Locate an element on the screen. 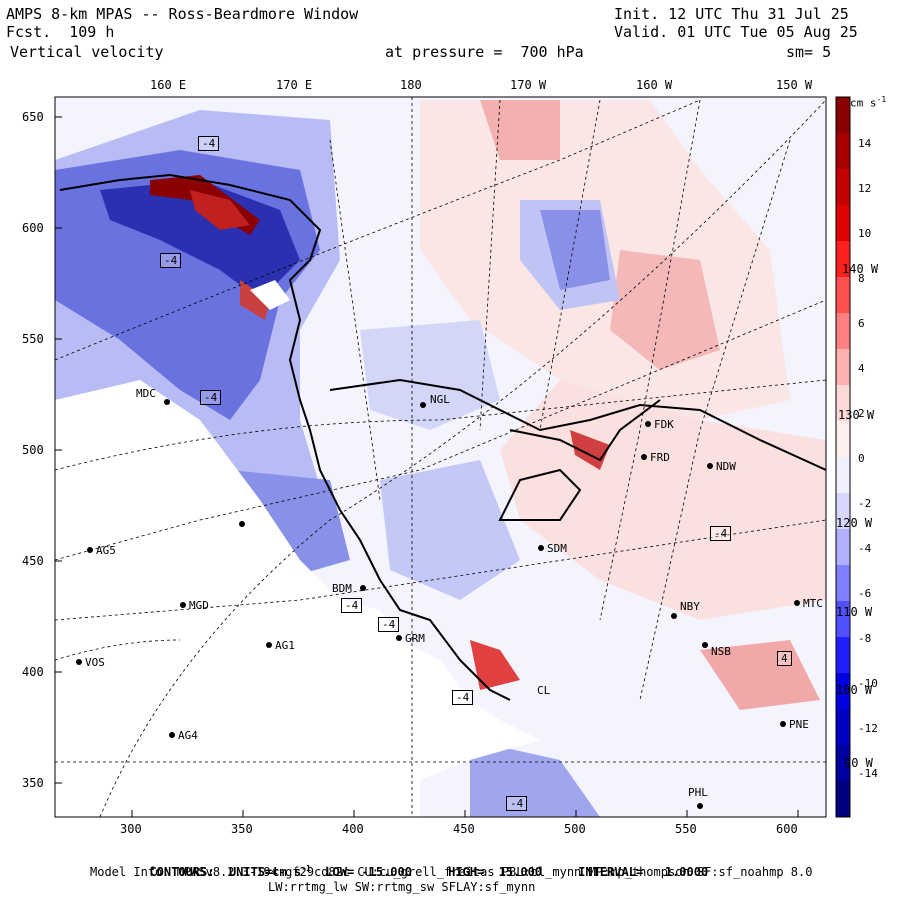  station-phl: PHL is located at coordinates (698, 792).